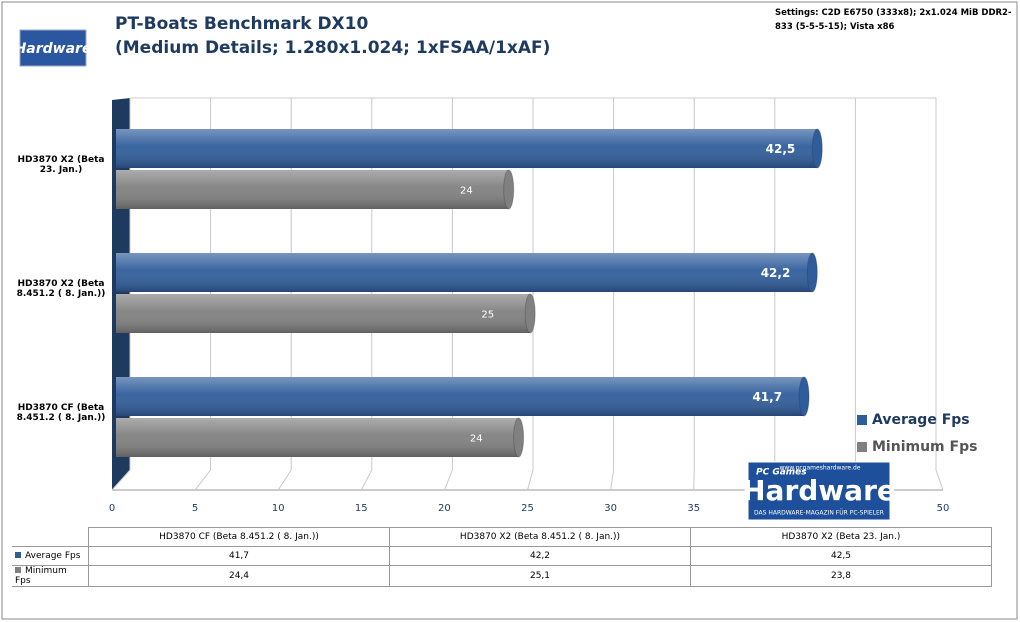  I want to click on x-tick-label: 15, so click(361, 508).